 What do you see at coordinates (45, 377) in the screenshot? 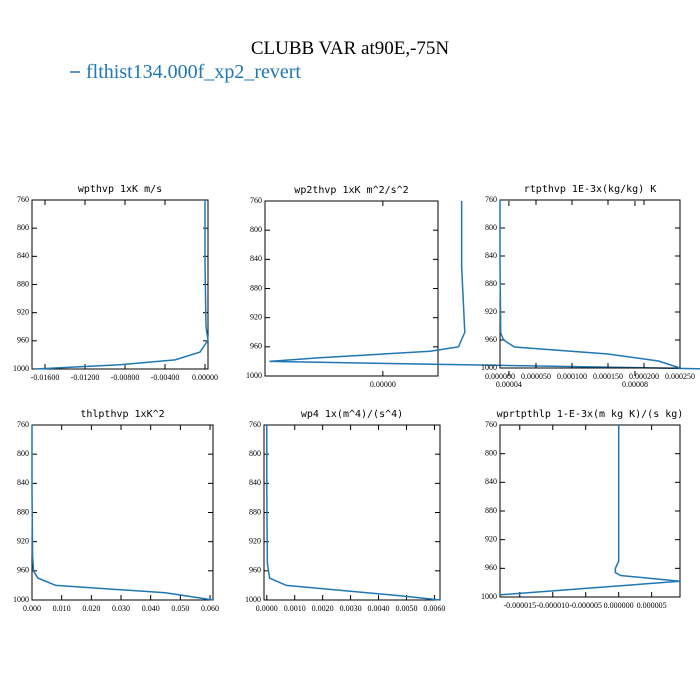
I see `x-tick-label: -0.01600` at bounding box center [45, 377].